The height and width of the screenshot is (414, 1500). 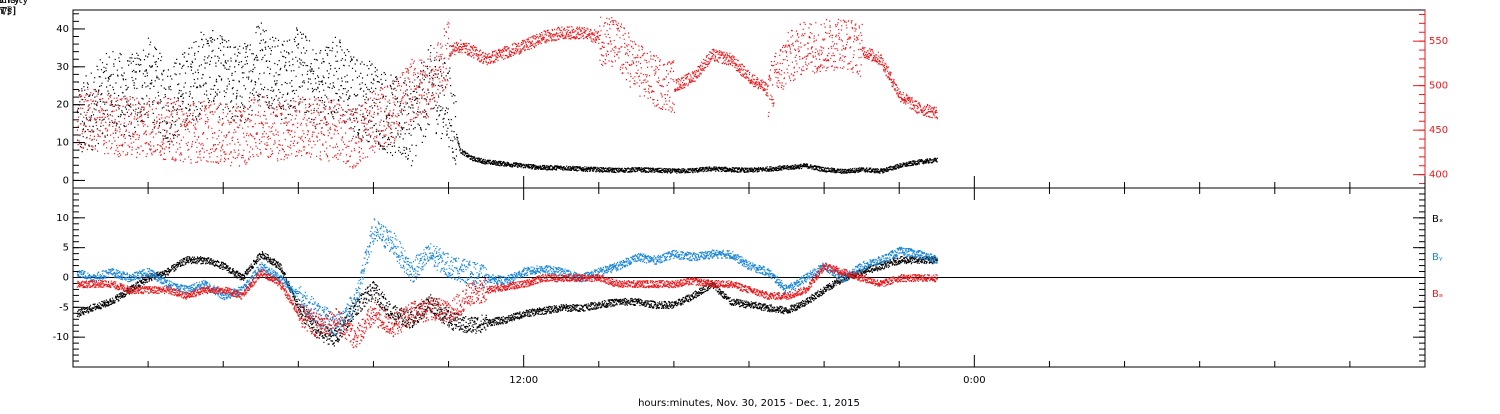 I want to click on top-y-tick-label: 0, so click(x=66, y=180).